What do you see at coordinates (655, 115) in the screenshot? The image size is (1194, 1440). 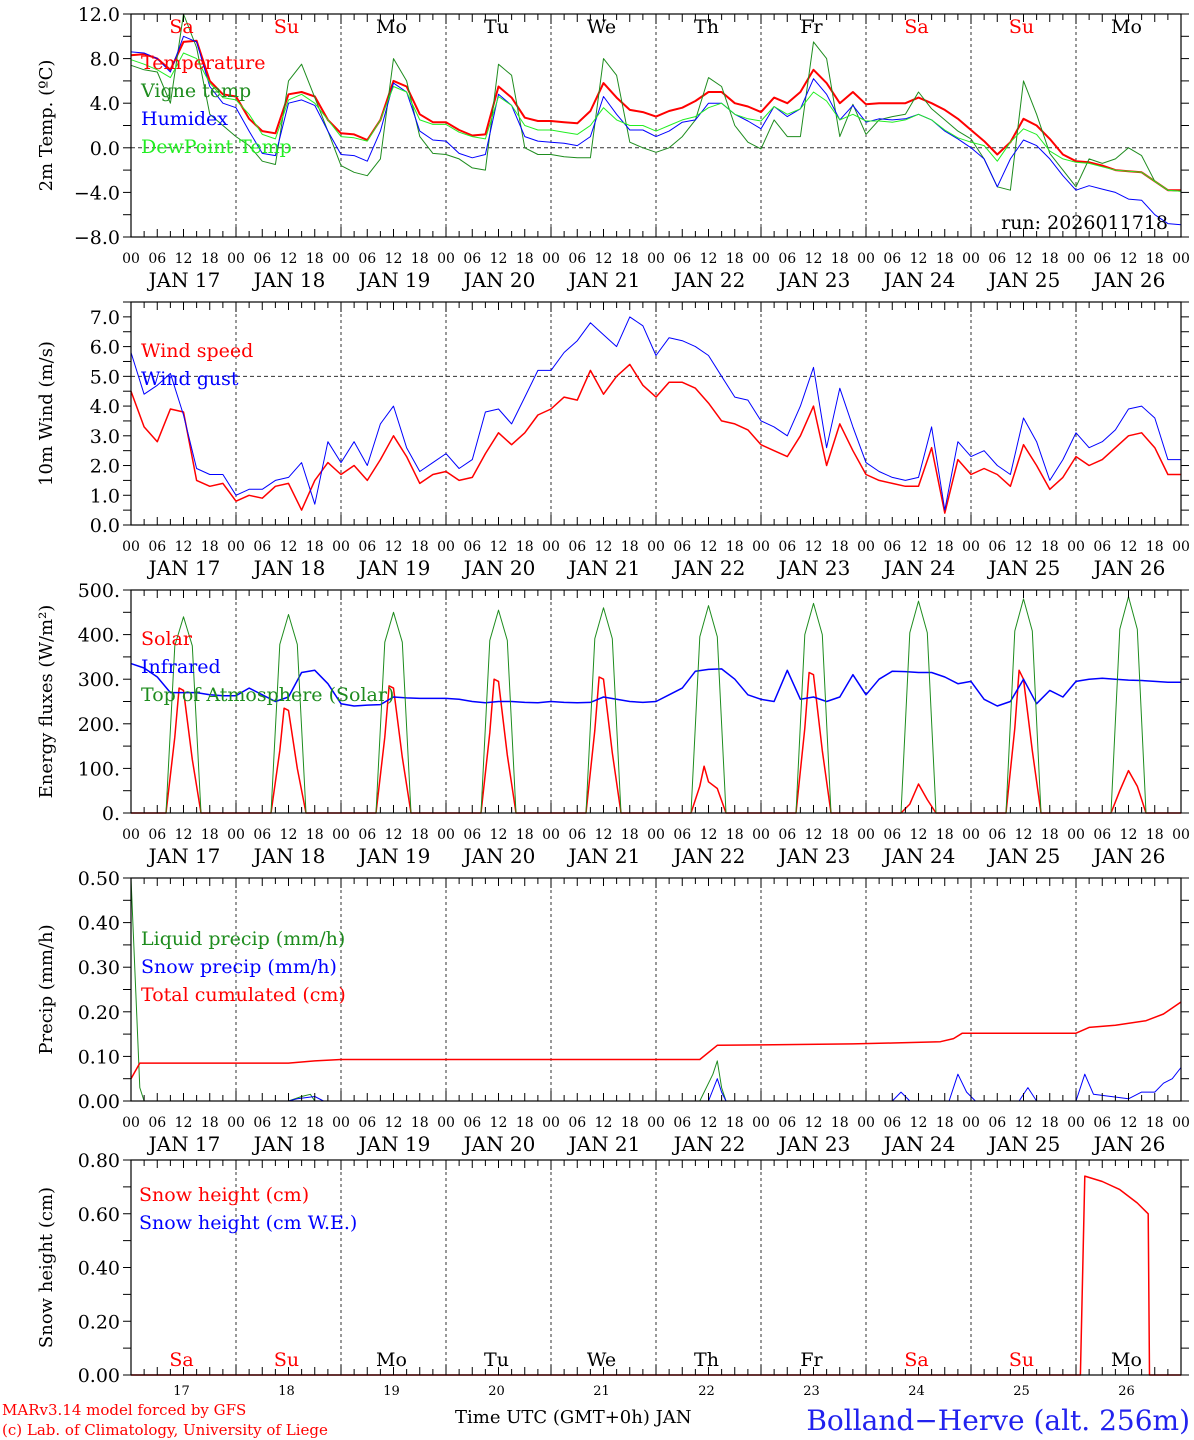 I see `series-line-temperature` at bounding box center [655, 115].